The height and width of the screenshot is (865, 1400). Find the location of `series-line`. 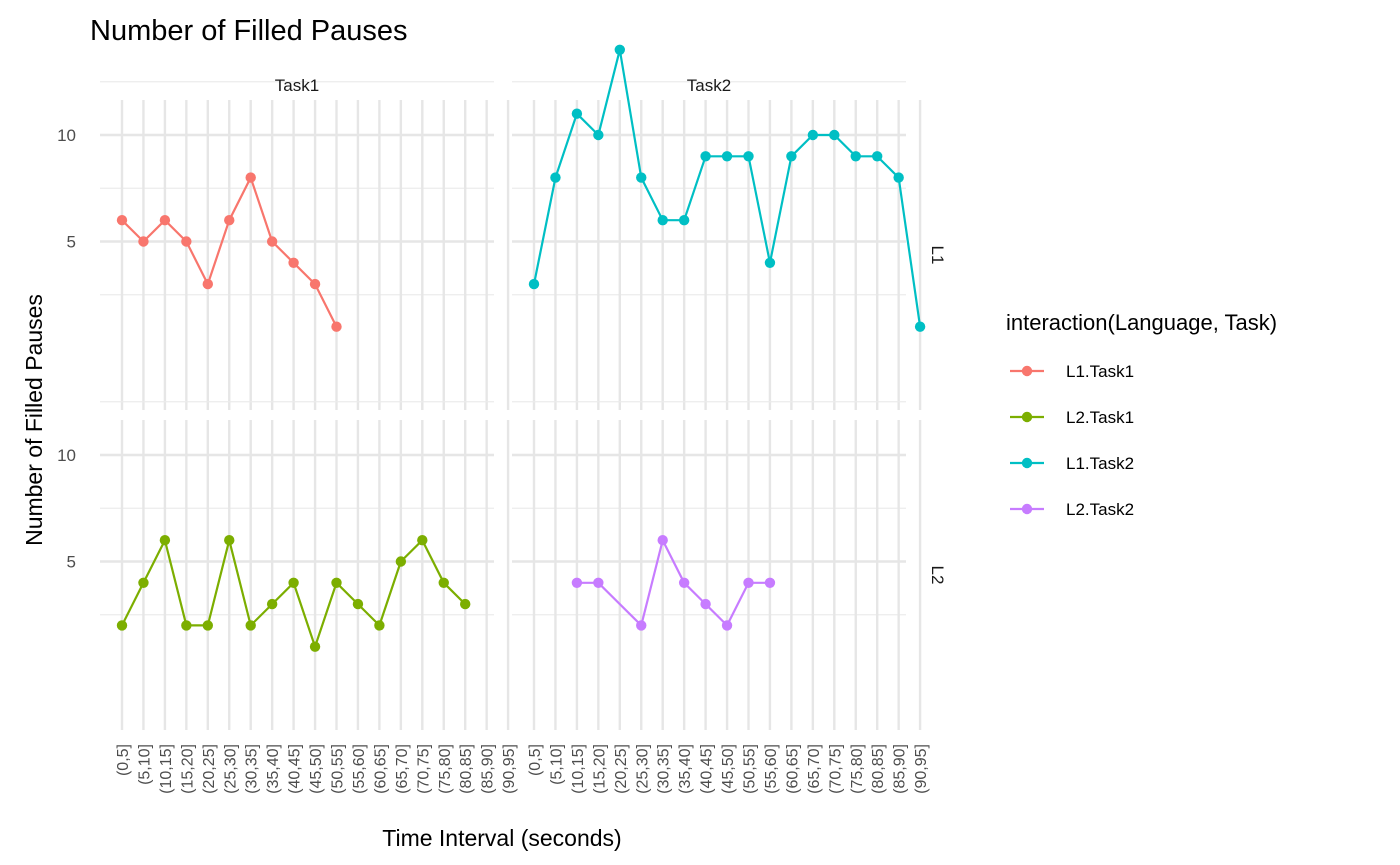

series-line is located at coordinates (673, 582).